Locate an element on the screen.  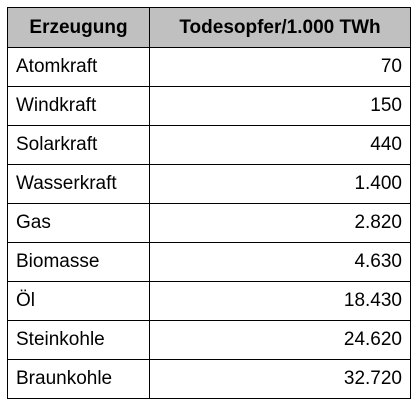
deaths-value-cell: 4.630 is located at coordinates (280, 262).